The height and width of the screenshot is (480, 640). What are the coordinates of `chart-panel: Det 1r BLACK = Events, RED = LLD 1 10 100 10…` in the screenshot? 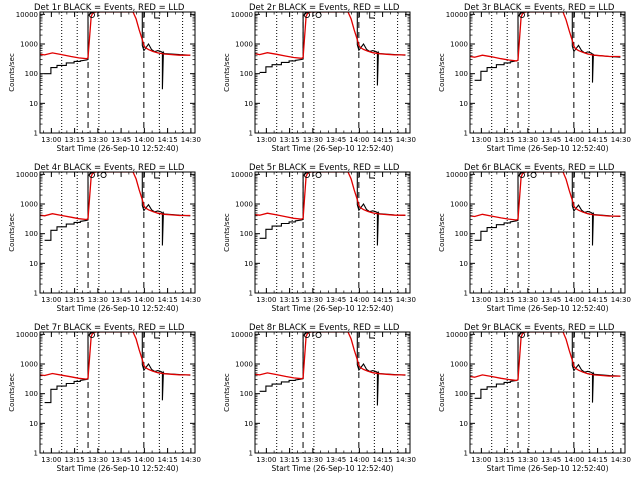 It's located at (104, 78).